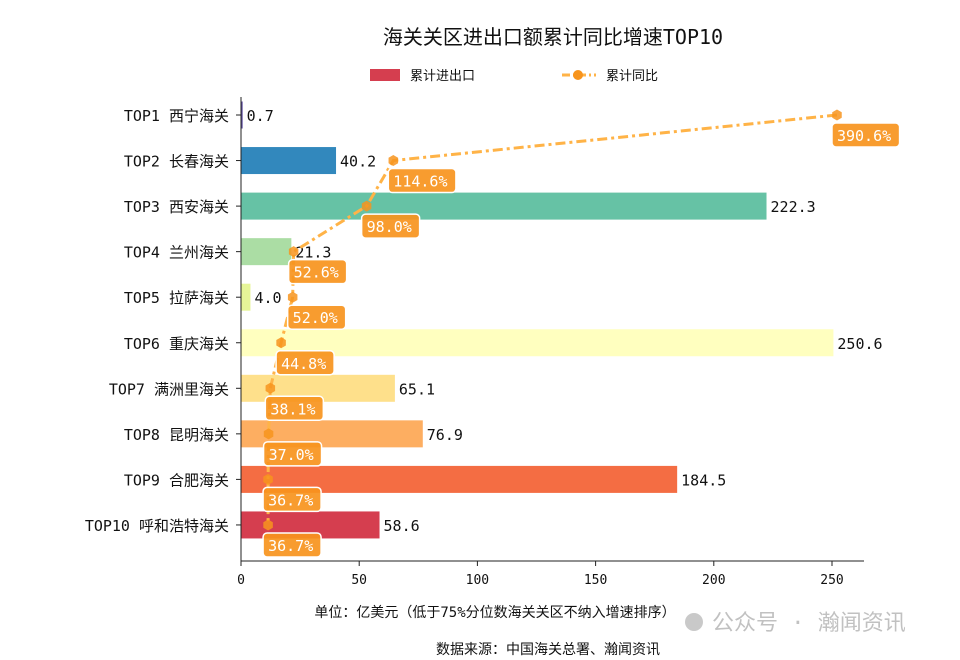  What do you see at coordinates (176, 298) in the screenshot?
I see `y-tick-label: TOP5 拉萨海关` at bounding box center [176, 298].